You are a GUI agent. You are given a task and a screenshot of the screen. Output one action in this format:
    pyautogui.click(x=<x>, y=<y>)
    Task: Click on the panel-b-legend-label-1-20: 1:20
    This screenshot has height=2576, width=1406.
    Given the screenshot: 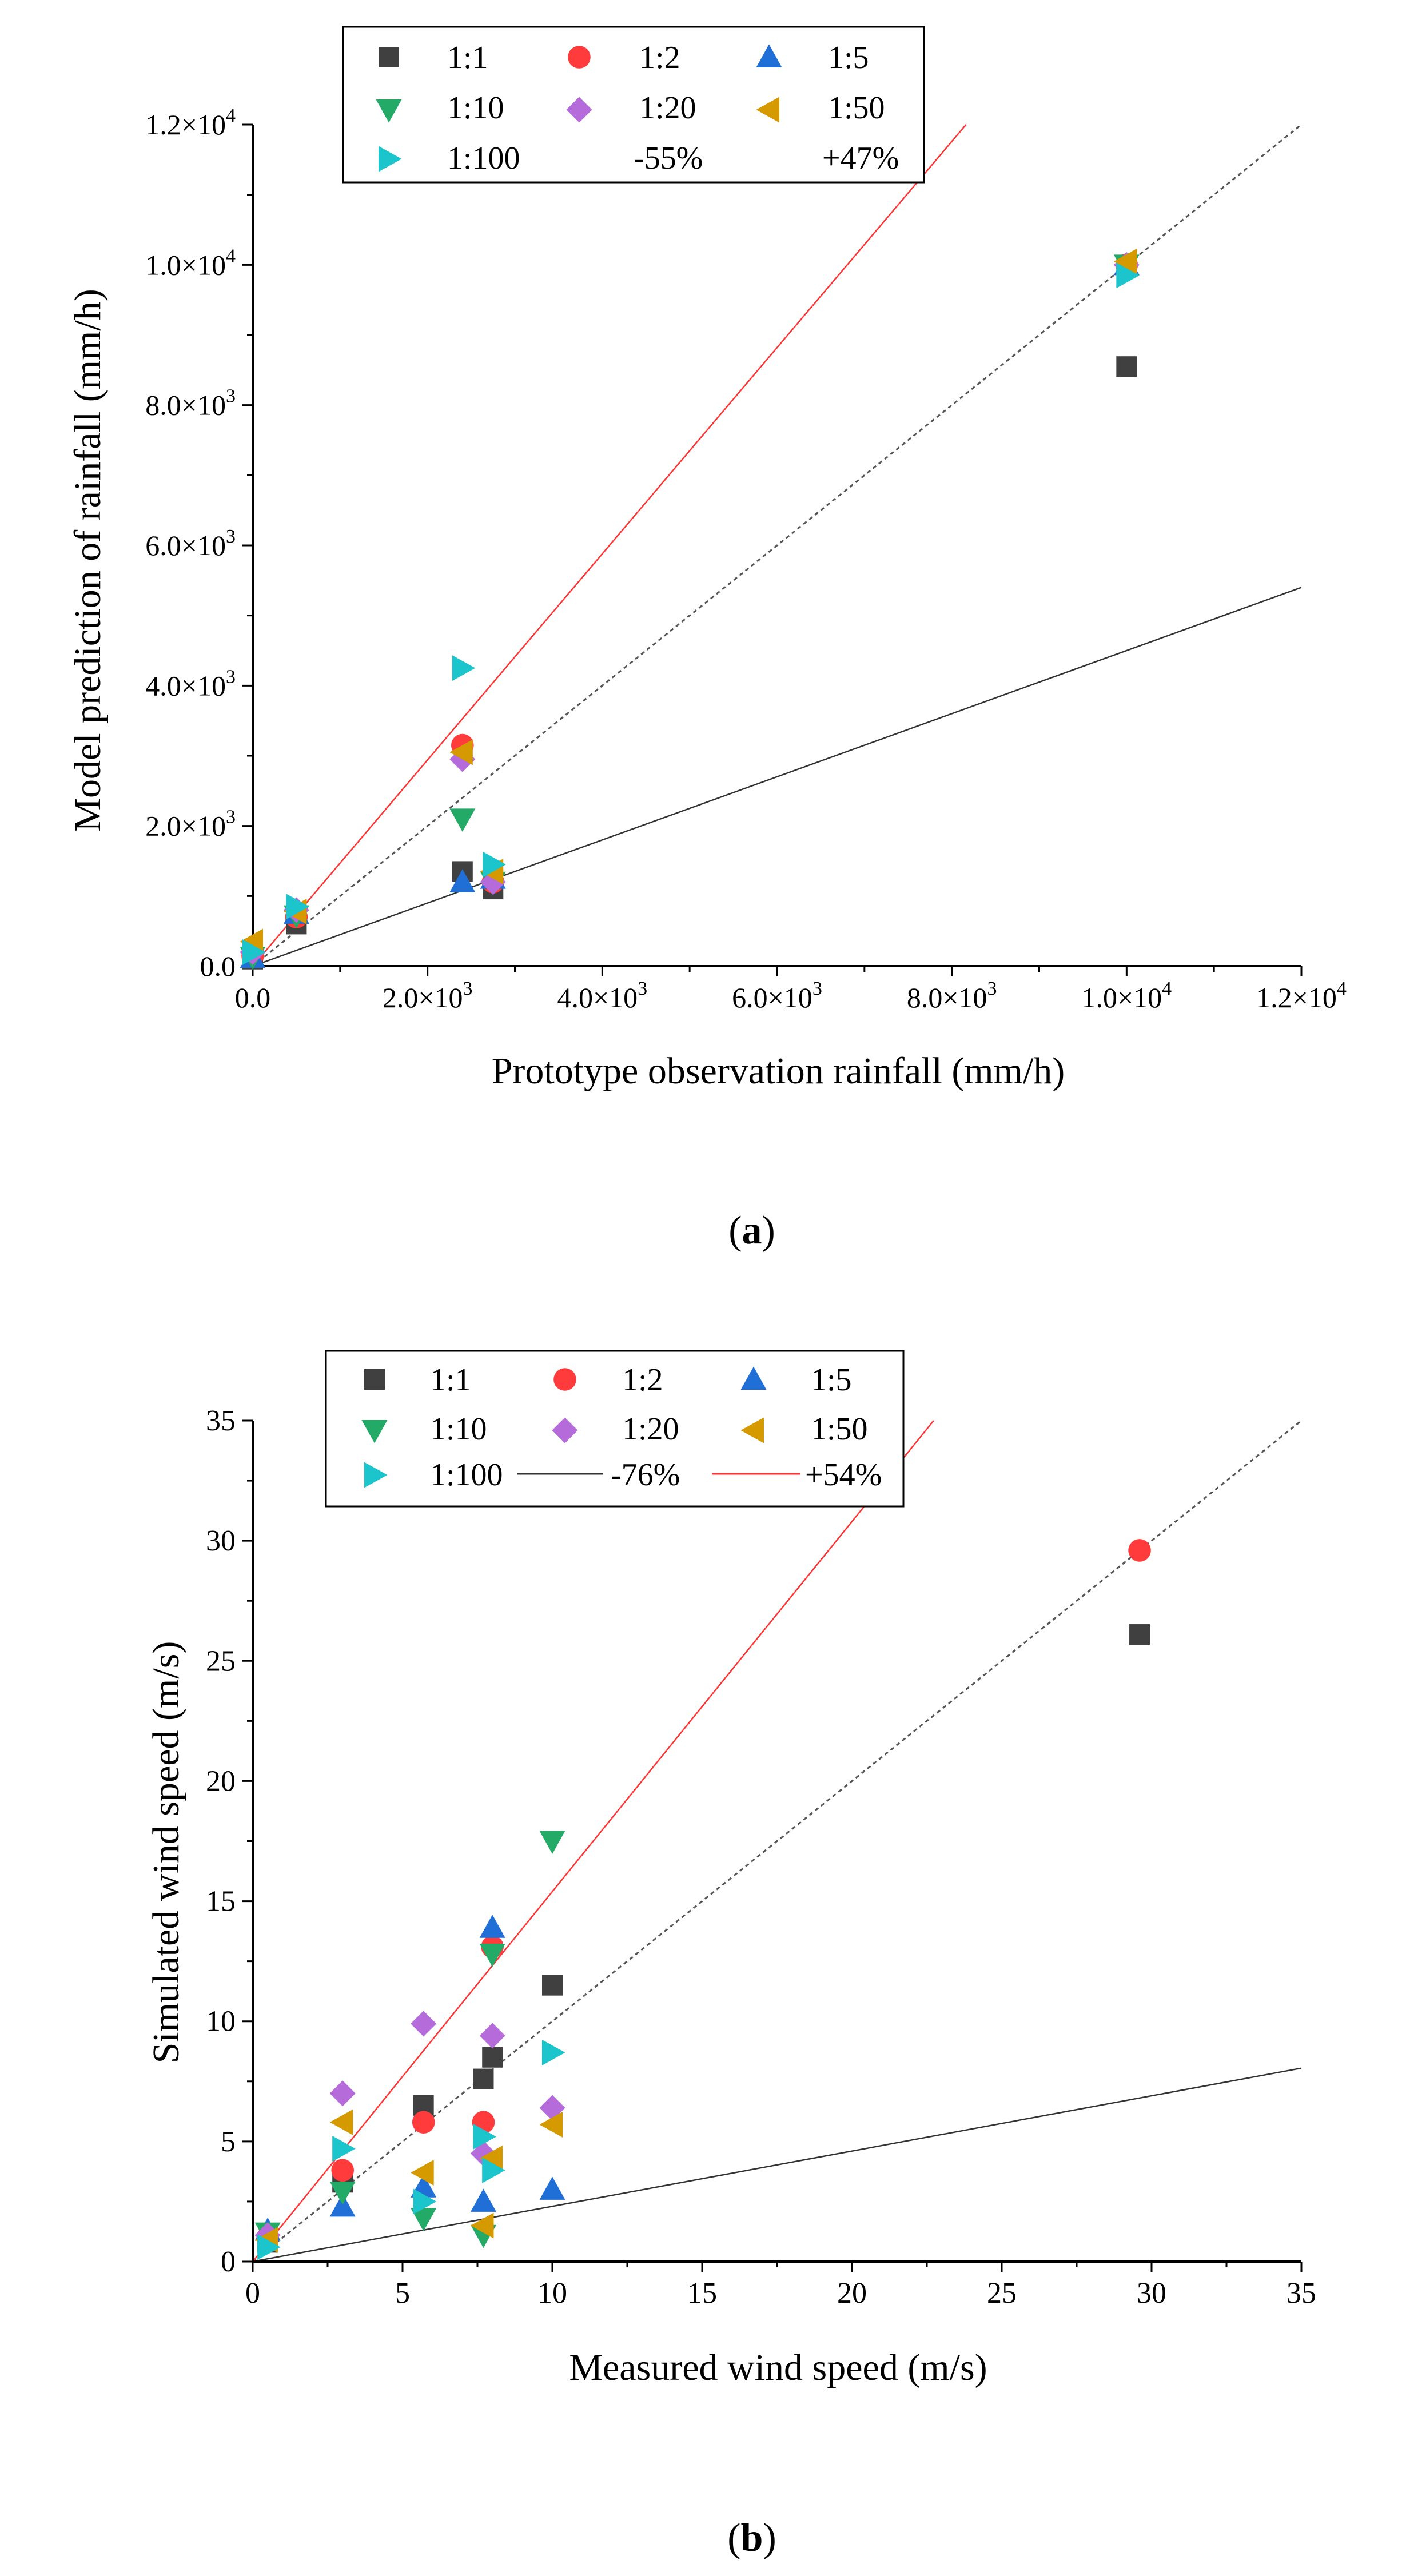 What is the action you would take?
    pyautogui.click(x=651, y=1429)
    